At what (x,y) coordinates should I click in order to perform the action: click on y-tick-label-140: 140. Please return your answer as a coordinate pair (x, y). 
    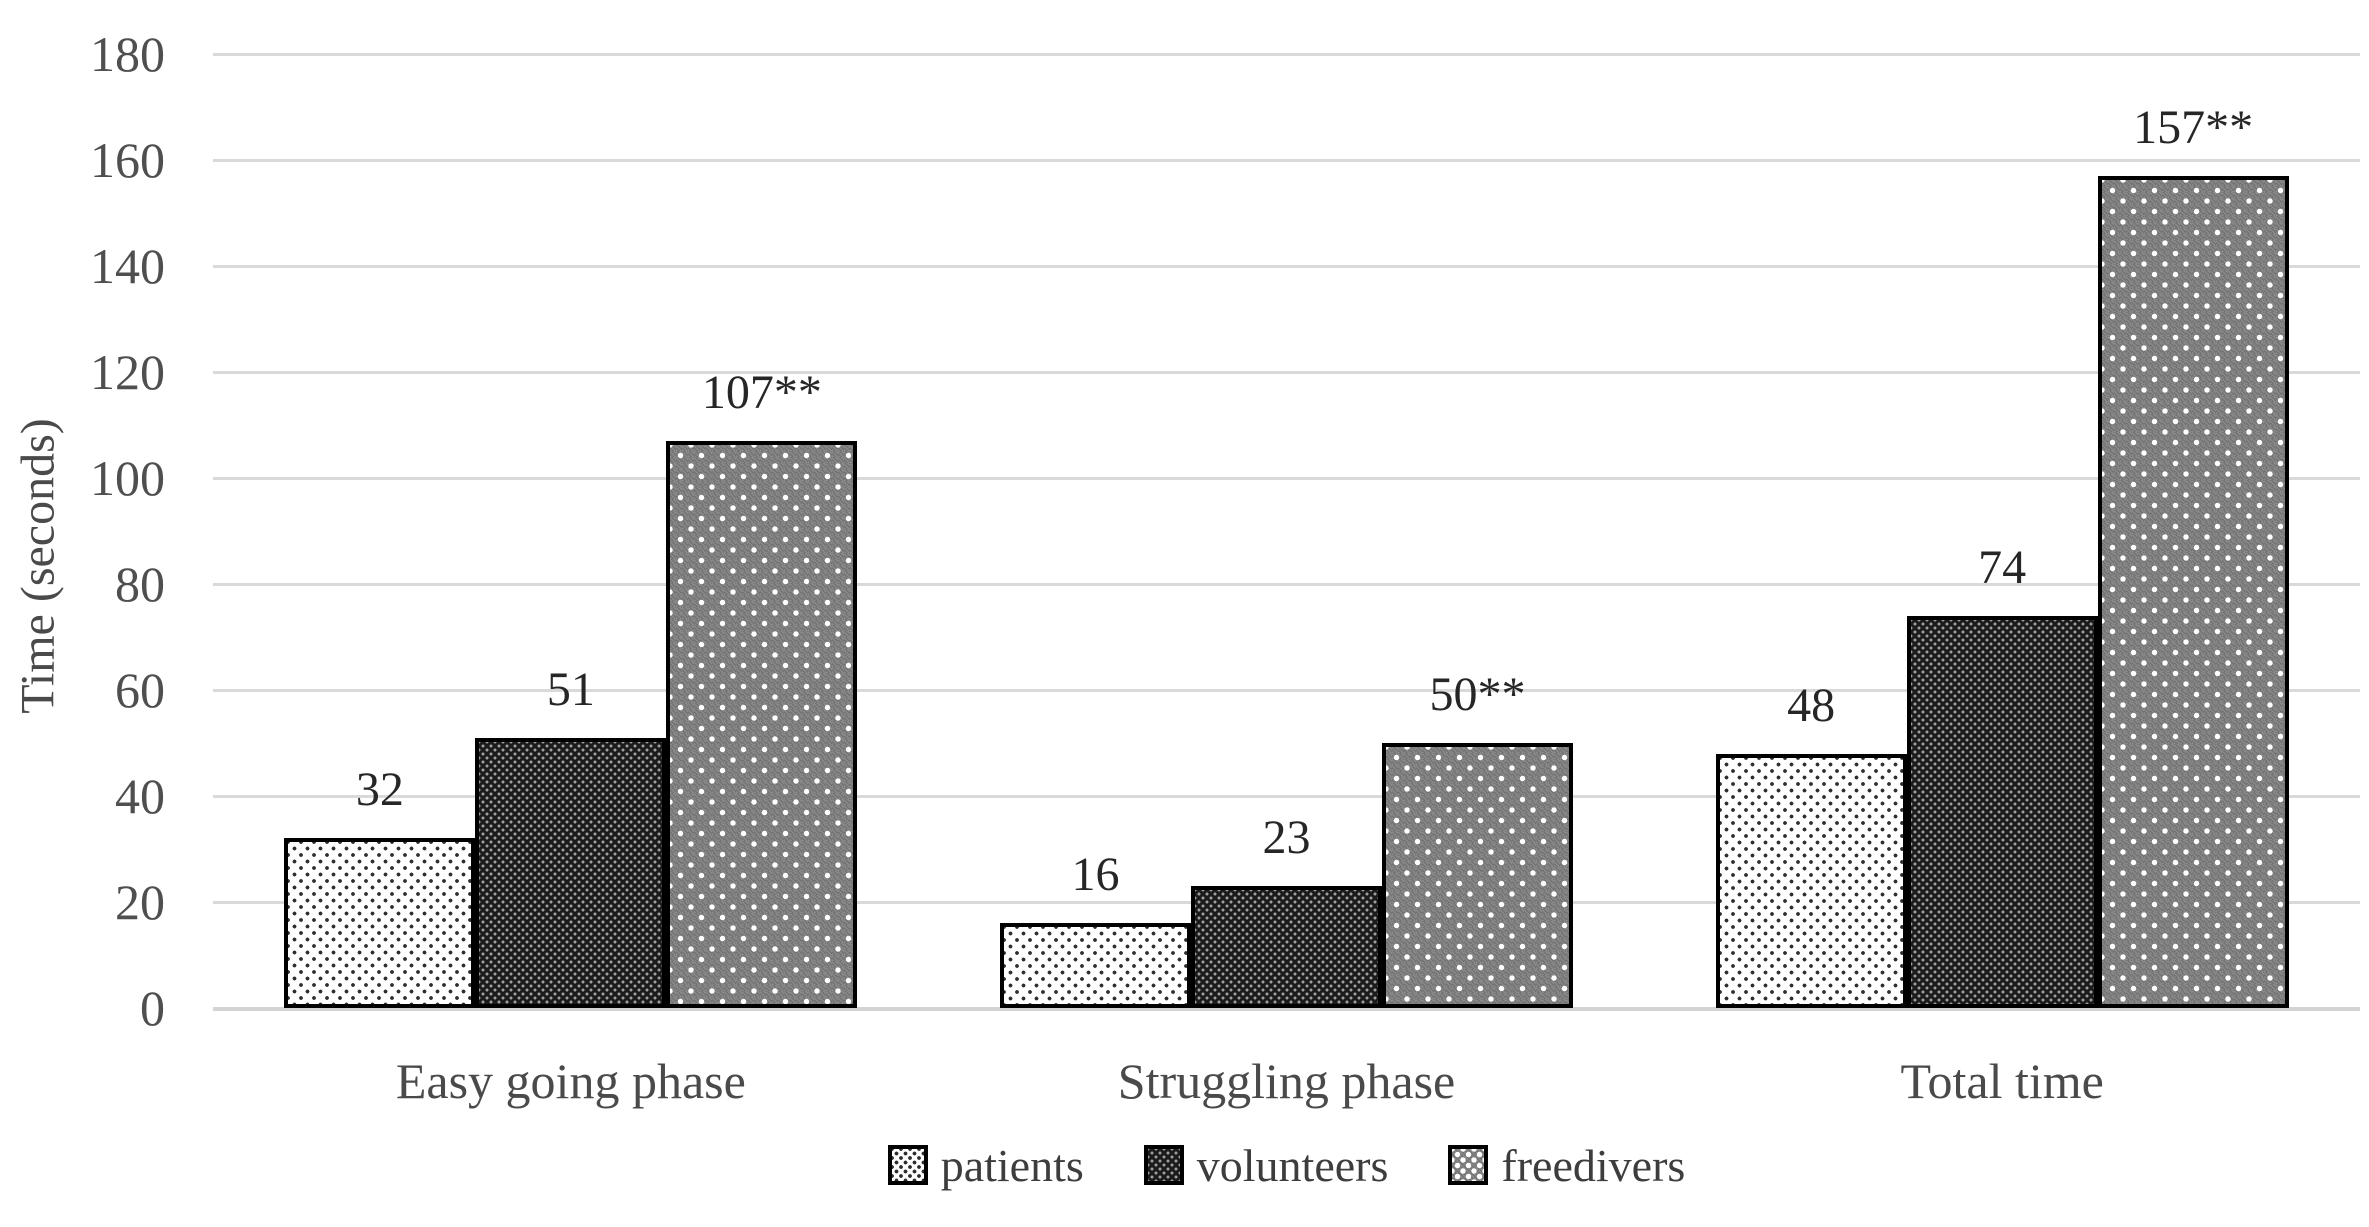
    Looking at the image, I should click on (127, 266).